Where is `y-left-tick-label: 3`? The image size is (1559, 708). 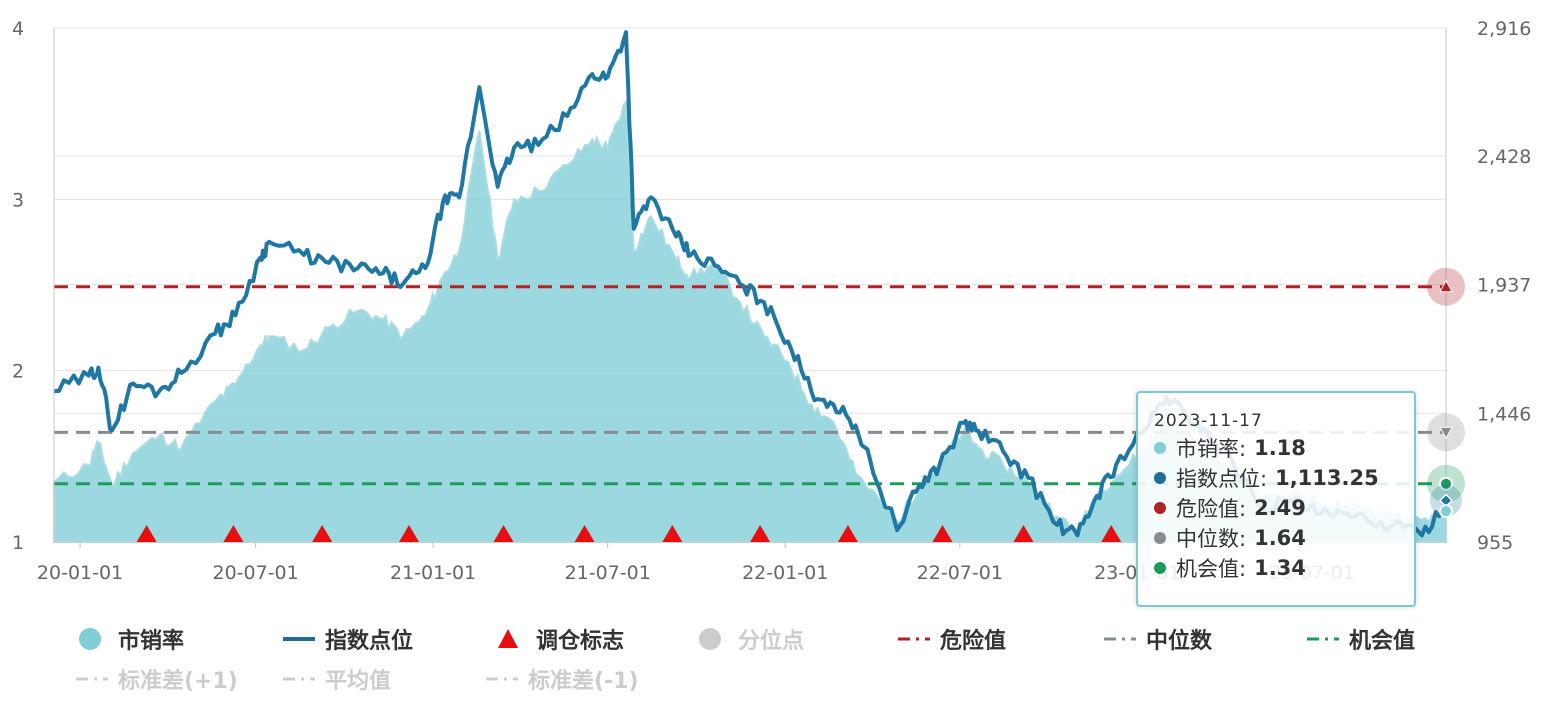 y-left-tick-label: 3 is located at coordinates (18, 200).